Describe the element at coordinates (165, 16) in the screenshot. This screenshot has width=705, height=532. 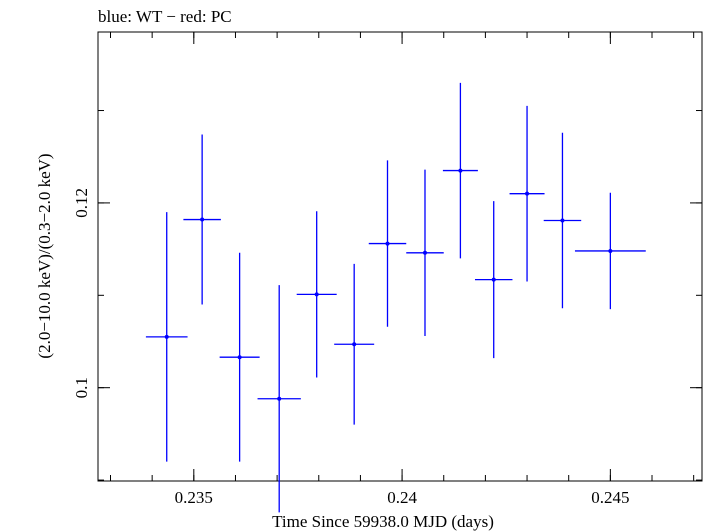
I see `chart-title: blue: WT − red: PC` at that location.